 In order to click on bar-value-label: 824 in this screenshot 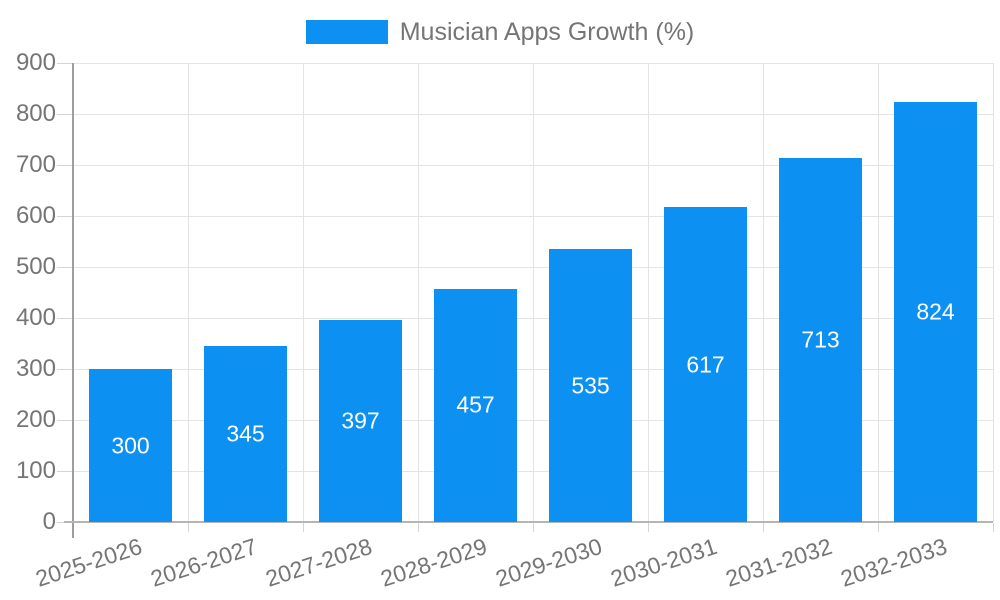, I will do `click(935, 311)`.